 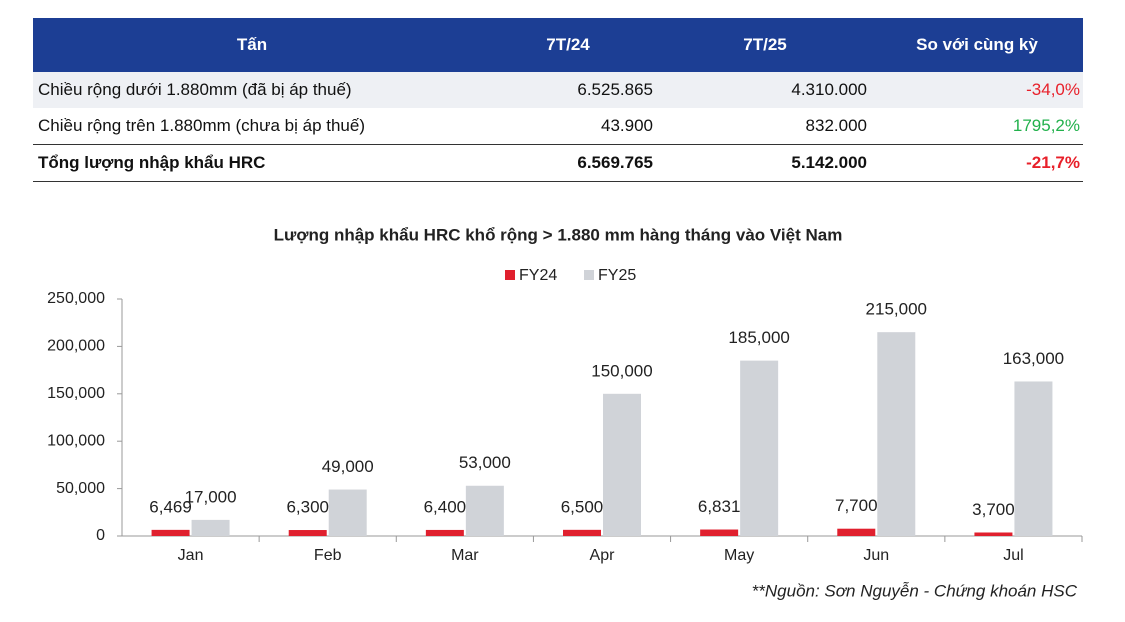 What do you see at coordinates (719, 506) in the screenshot?
I see `value-label: 6,831` at bounding box center [719, 506].